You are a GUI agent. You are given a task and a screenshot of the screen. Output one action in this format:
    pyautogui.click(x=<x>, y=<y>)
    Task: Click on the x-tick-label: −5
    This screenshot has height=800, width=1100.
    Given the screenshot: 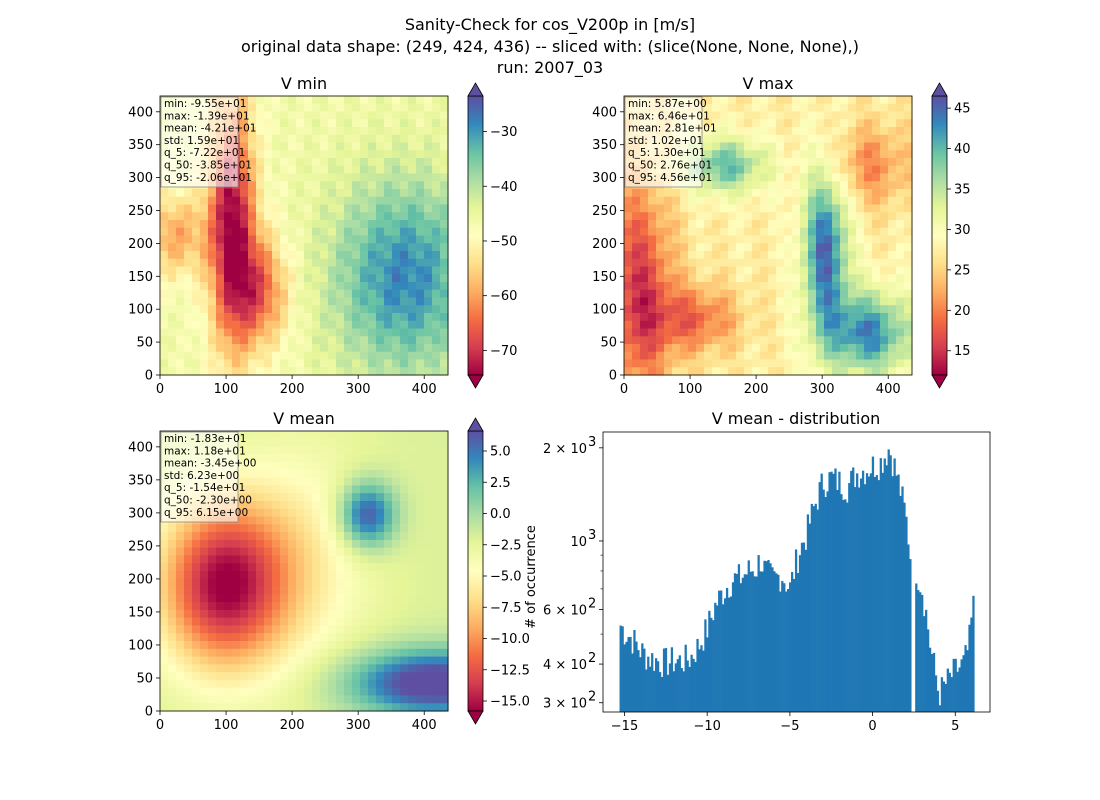 What is the action you would take?
    pyautogui.click(x=789, y=726)
    